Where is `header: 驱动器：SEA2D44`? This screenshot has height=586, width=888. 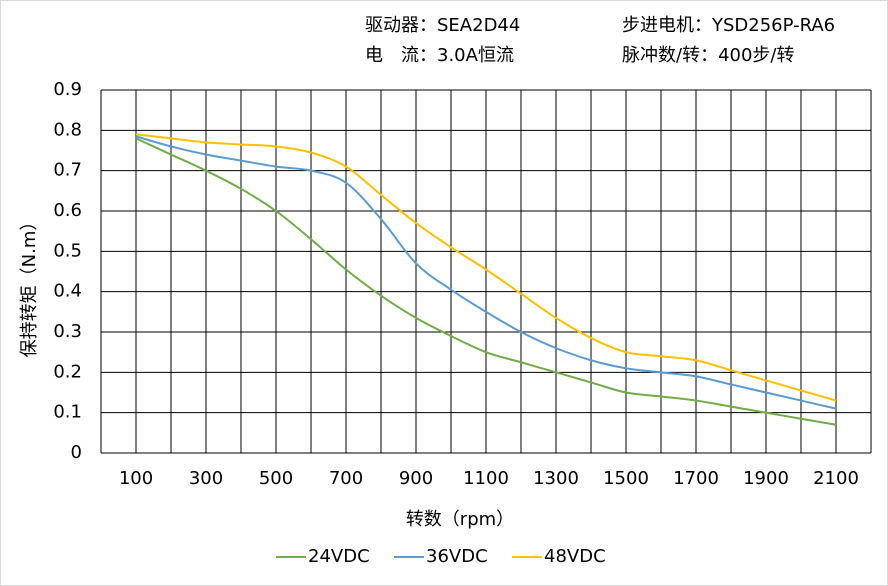
header: 驱动器：SEA2D44 is located at coordinates (442, 25).